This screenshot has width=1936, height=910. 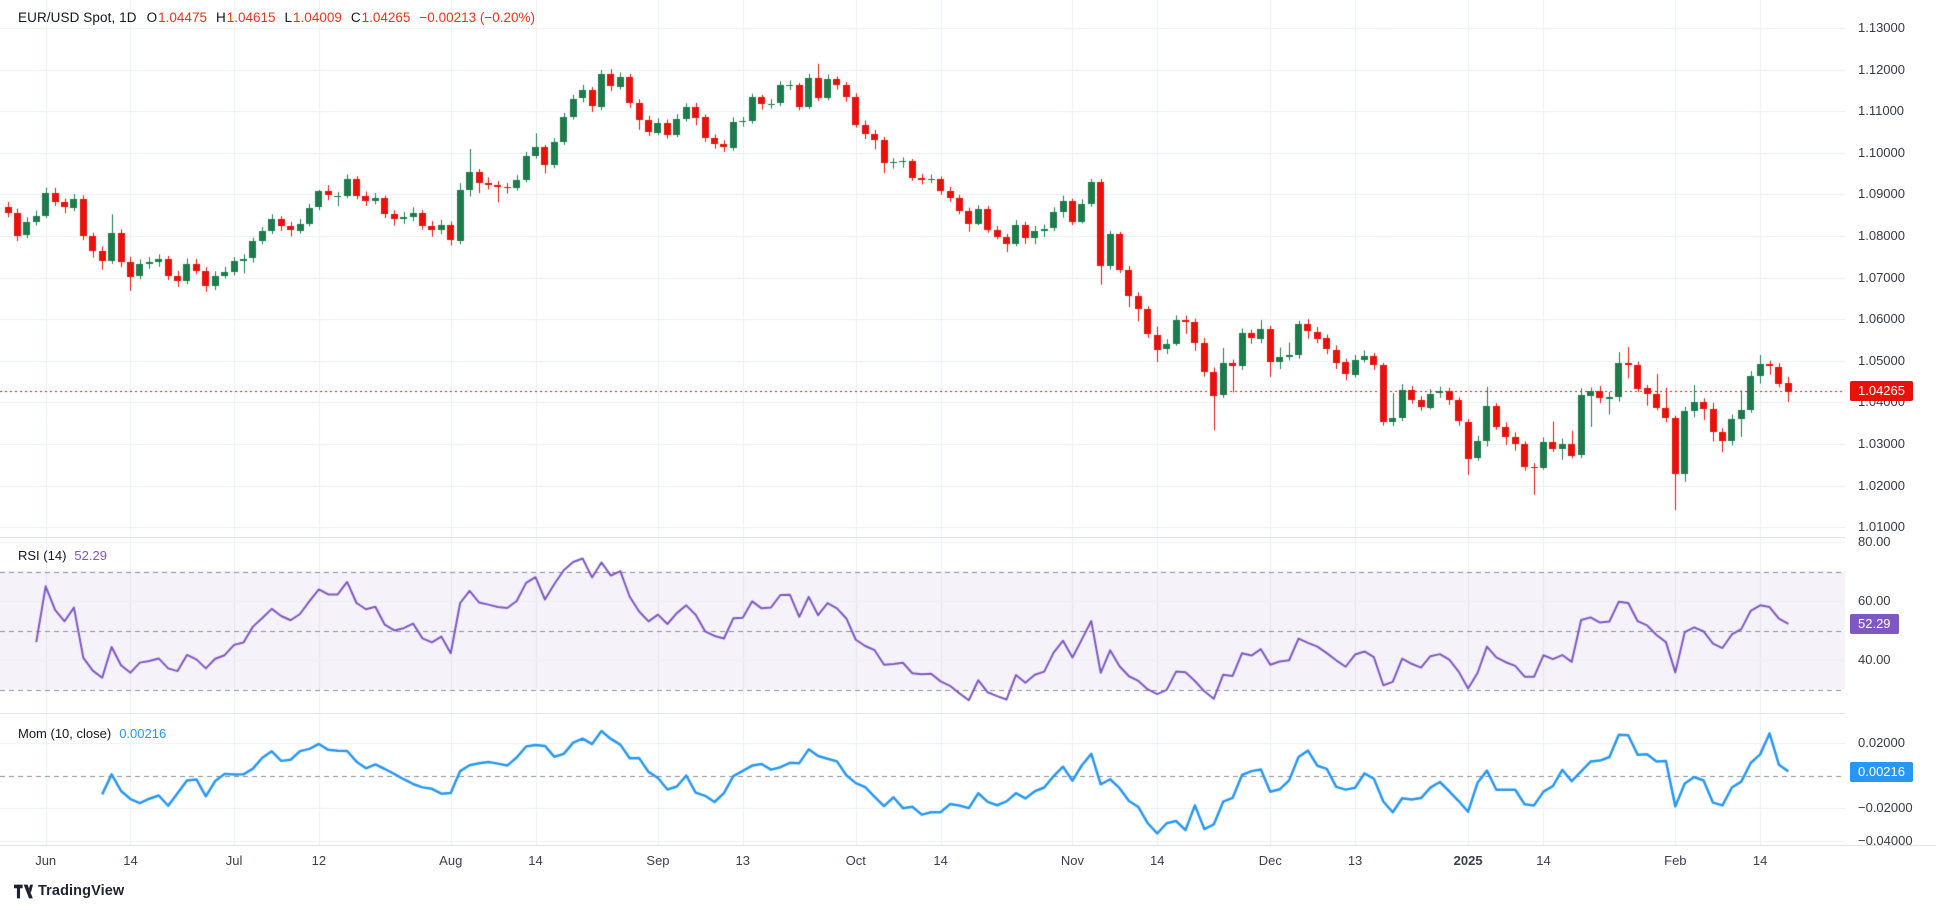 What do you see at coordinates (1874, 541) in the screenshot?
I see `rsi-tick: 80.00` at bounding box center [1874, 541].